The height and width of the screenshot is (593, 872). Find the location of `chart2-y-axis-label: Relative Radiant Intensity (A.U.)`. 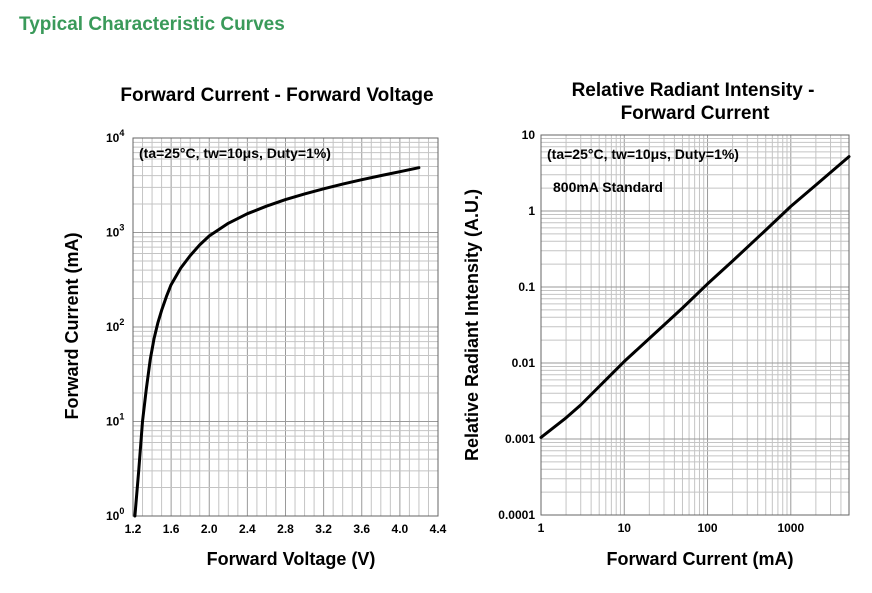

chart2-y-axis-label: Relative Radiant Intensity (A.U.) is located at coordinates (472, 325).